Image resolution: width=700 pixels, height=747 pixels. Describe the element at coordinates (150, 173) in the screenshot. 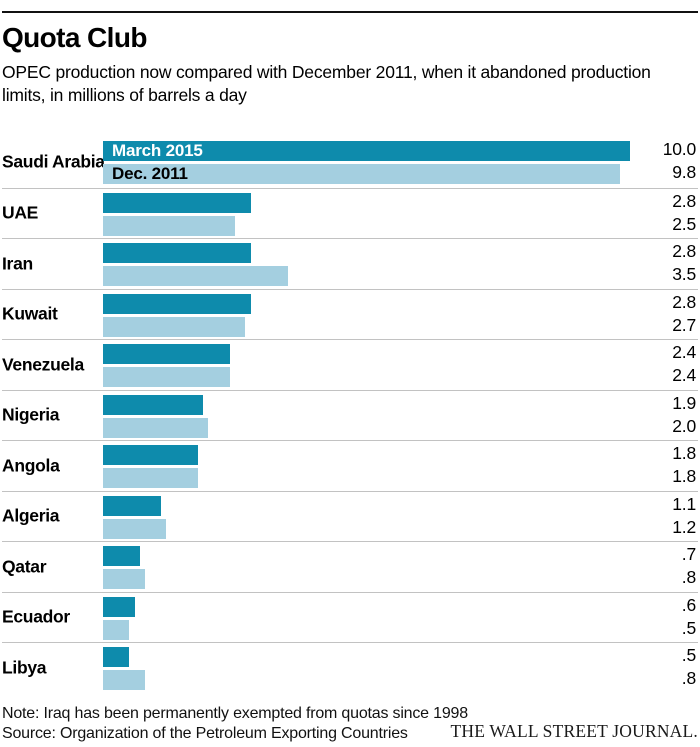

I see `legend-label-dec-2011: Dec. 2011` at that location.